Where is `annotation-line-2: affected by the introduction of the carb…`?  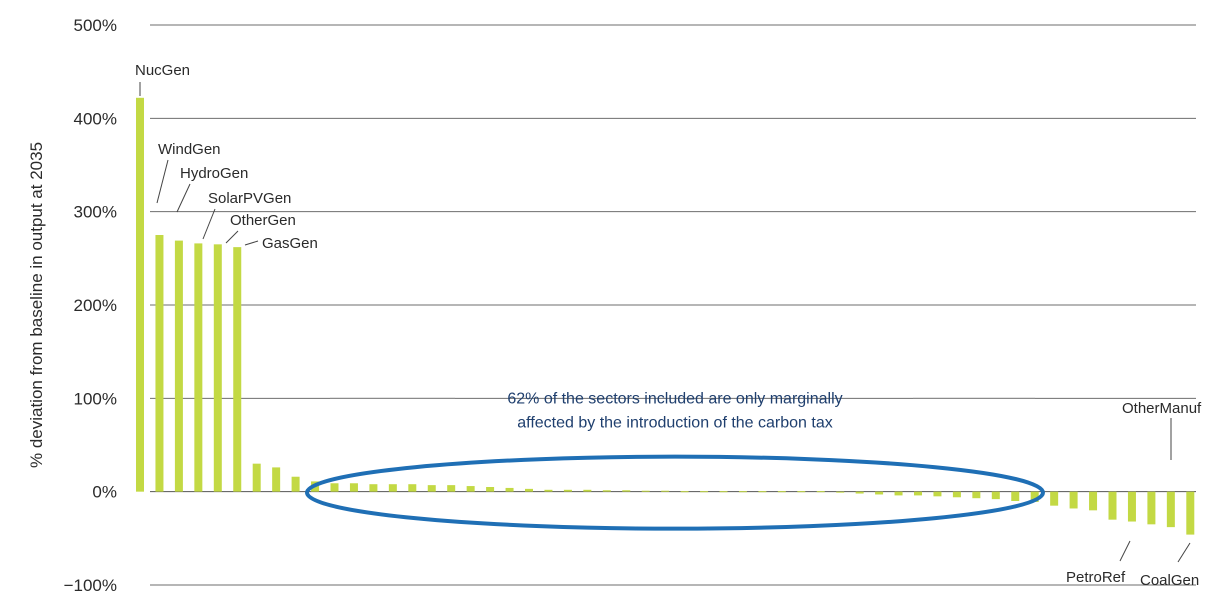
annotation-line-2: affected by the introduction of the carb… is located at coordinates (674, 422).